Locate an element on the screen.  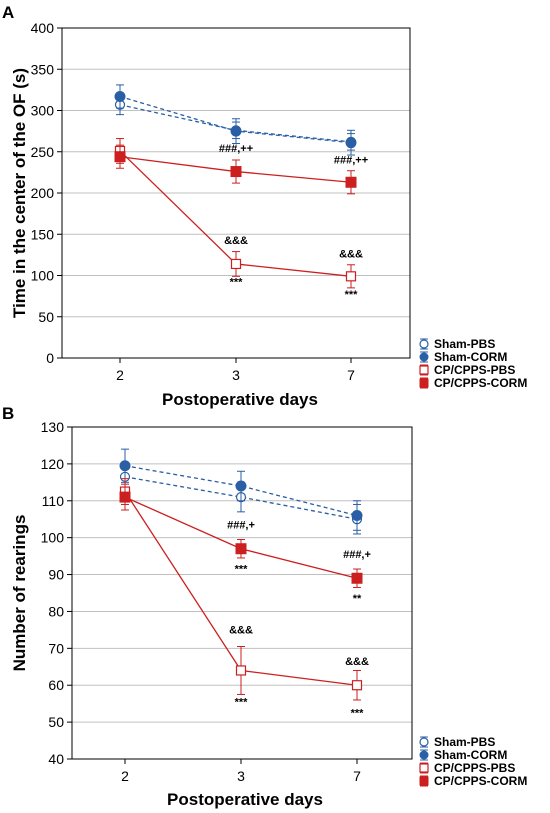
panel-a-y-tick-label: 0 is located at coordinates (50, 358).